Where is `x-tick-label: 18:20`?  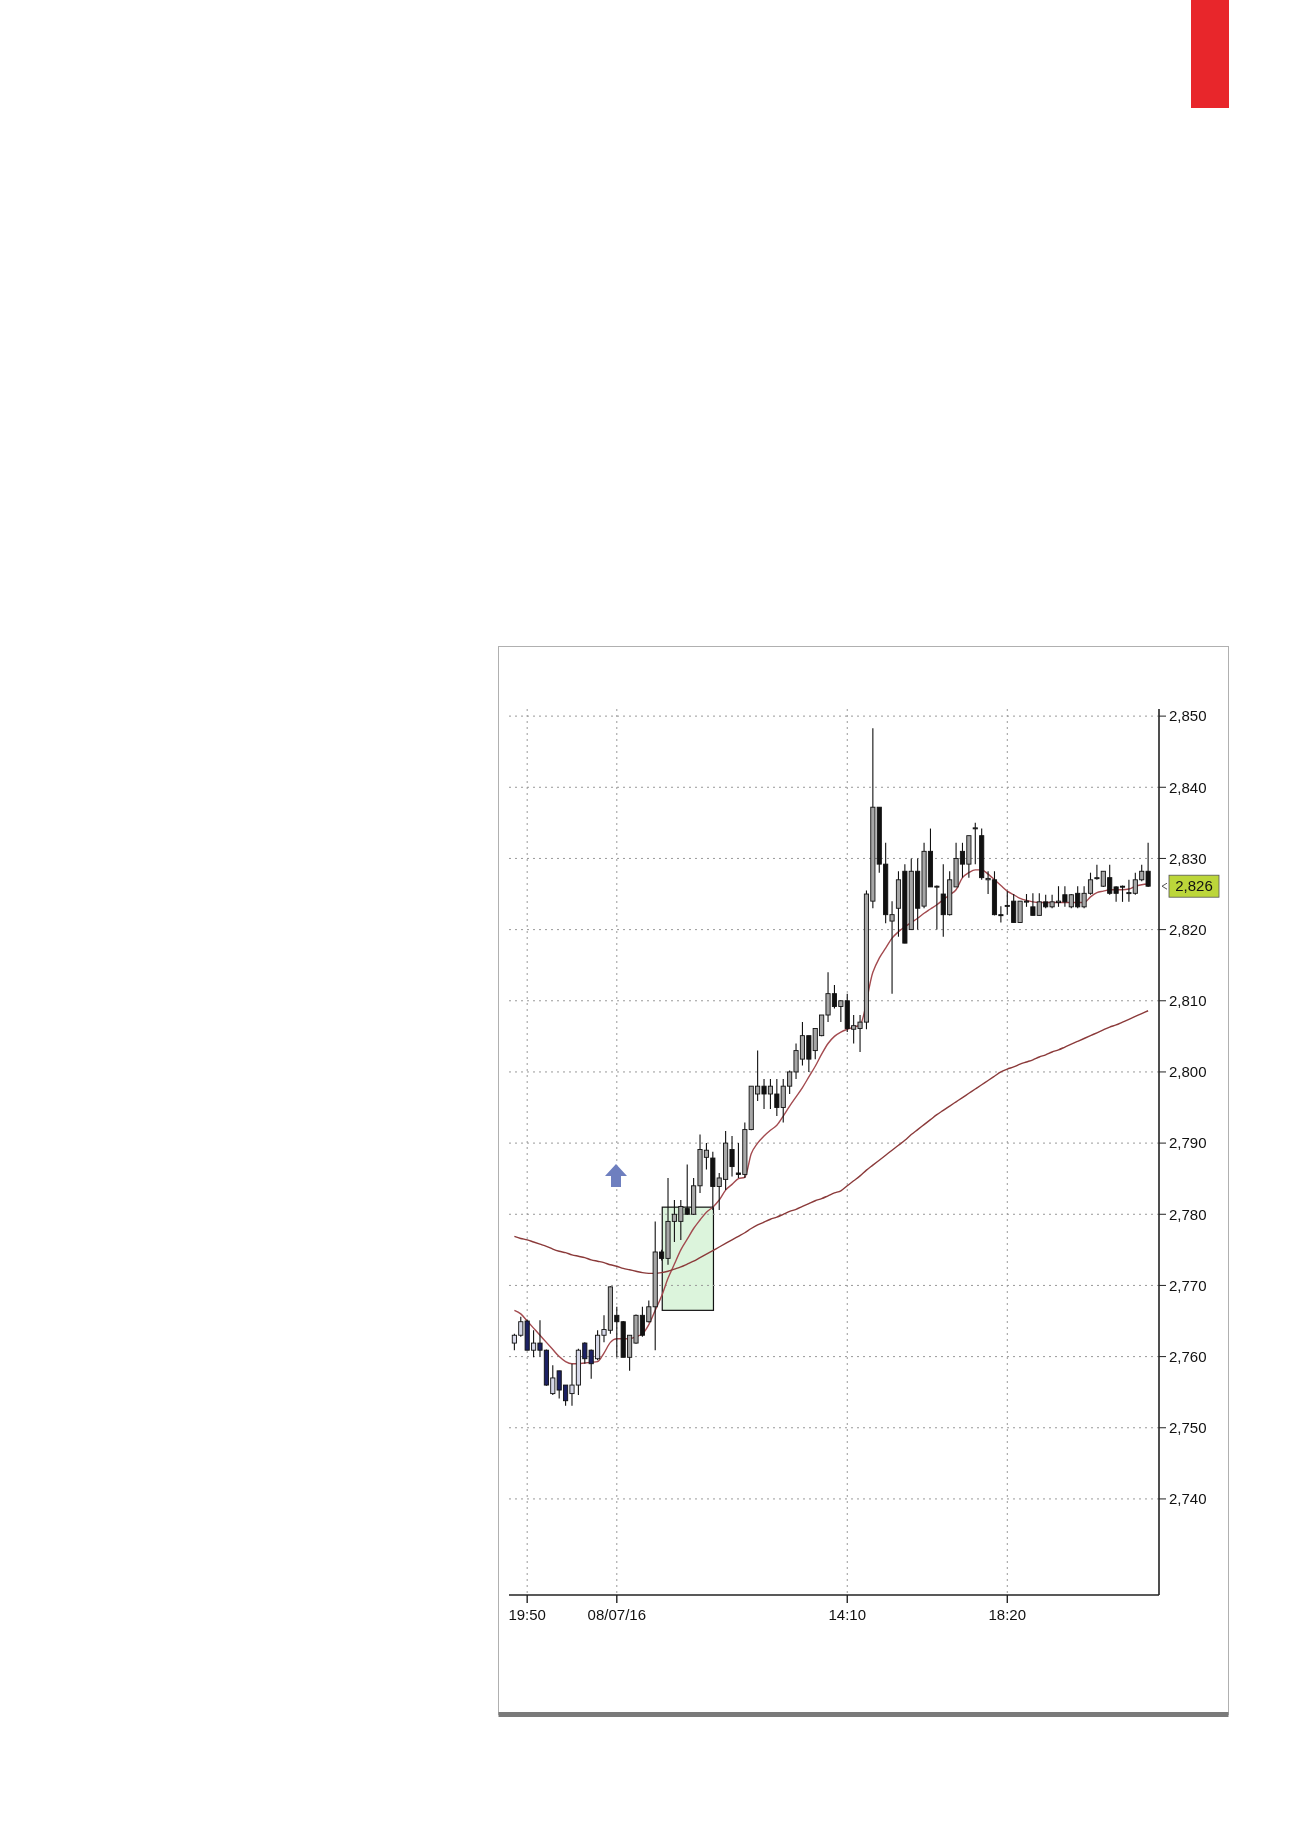
x-tick-label: 18:20 is located at coordinates (1007, 1614).